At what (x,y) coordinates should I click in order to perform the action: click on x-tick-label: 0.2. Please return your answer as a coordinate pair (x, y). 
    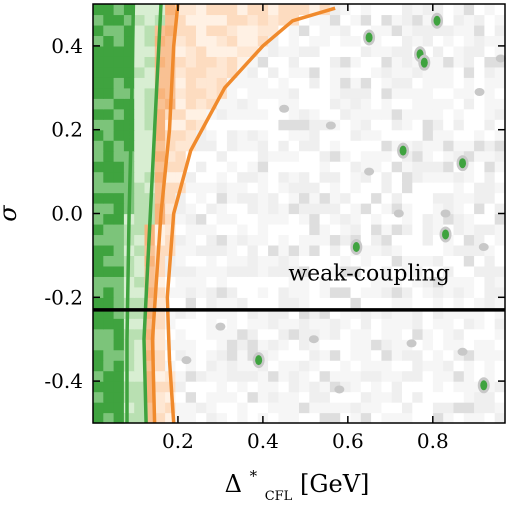
    Looking at the image, I should click on (178, 441).